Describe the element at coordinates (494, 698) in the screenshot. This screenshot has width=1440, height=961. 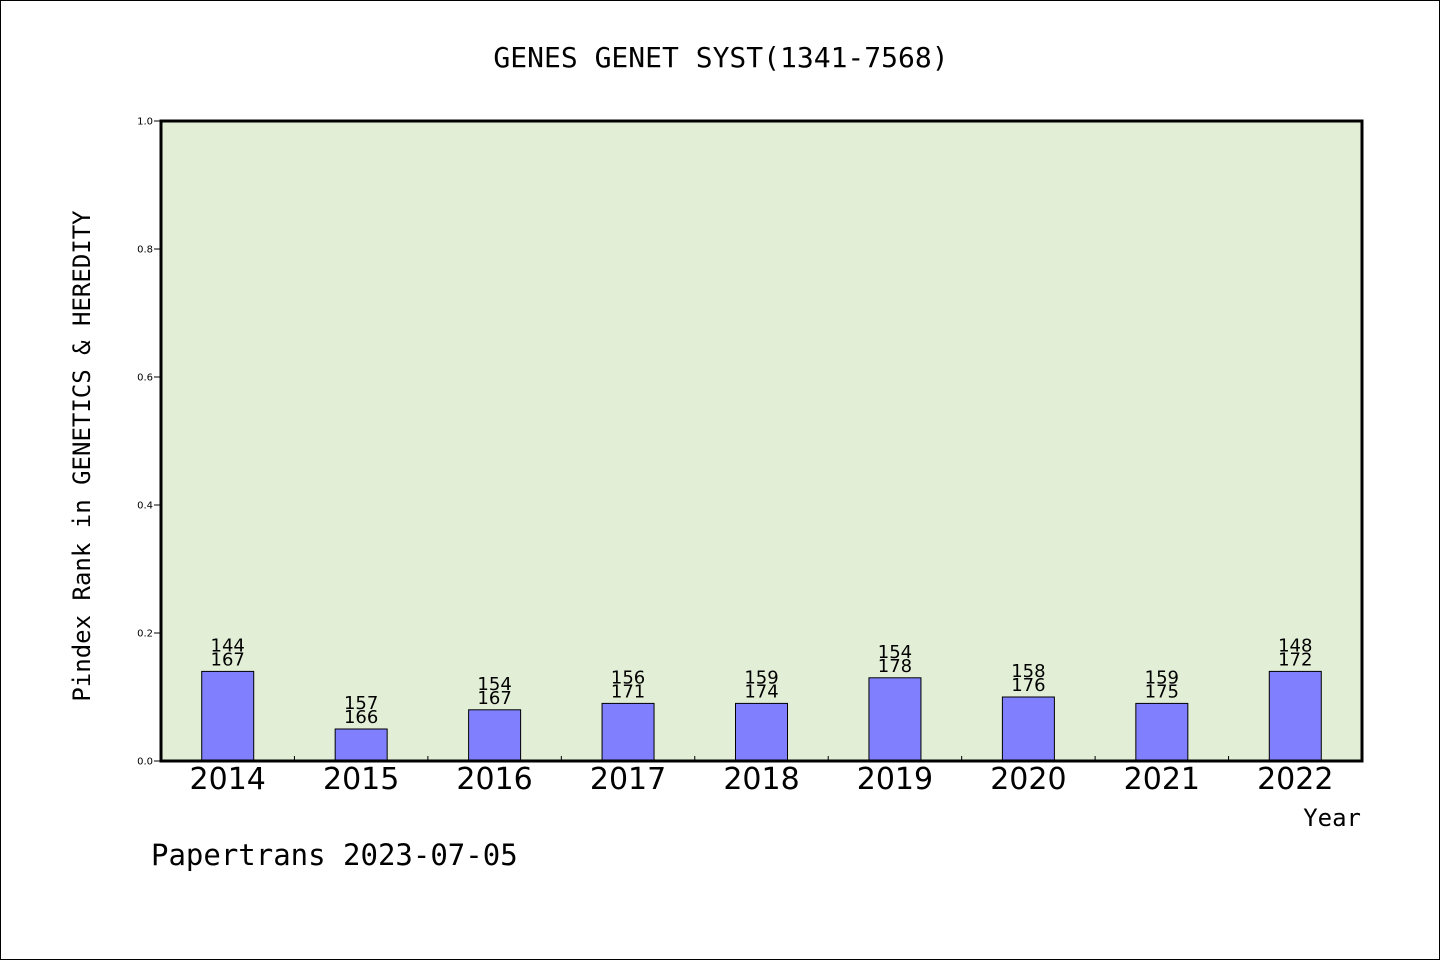
I see `data-label-total-2016: 167` at that location.